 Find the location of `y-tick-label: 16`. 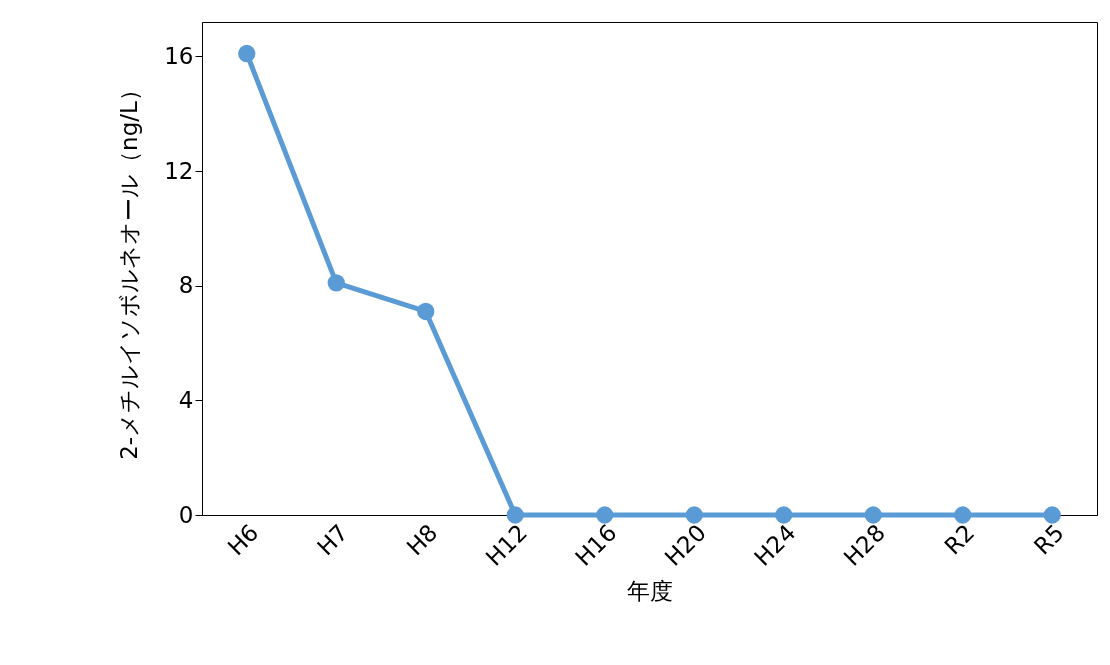

y-tick-label: 16 is located at coordinates (179, 55).